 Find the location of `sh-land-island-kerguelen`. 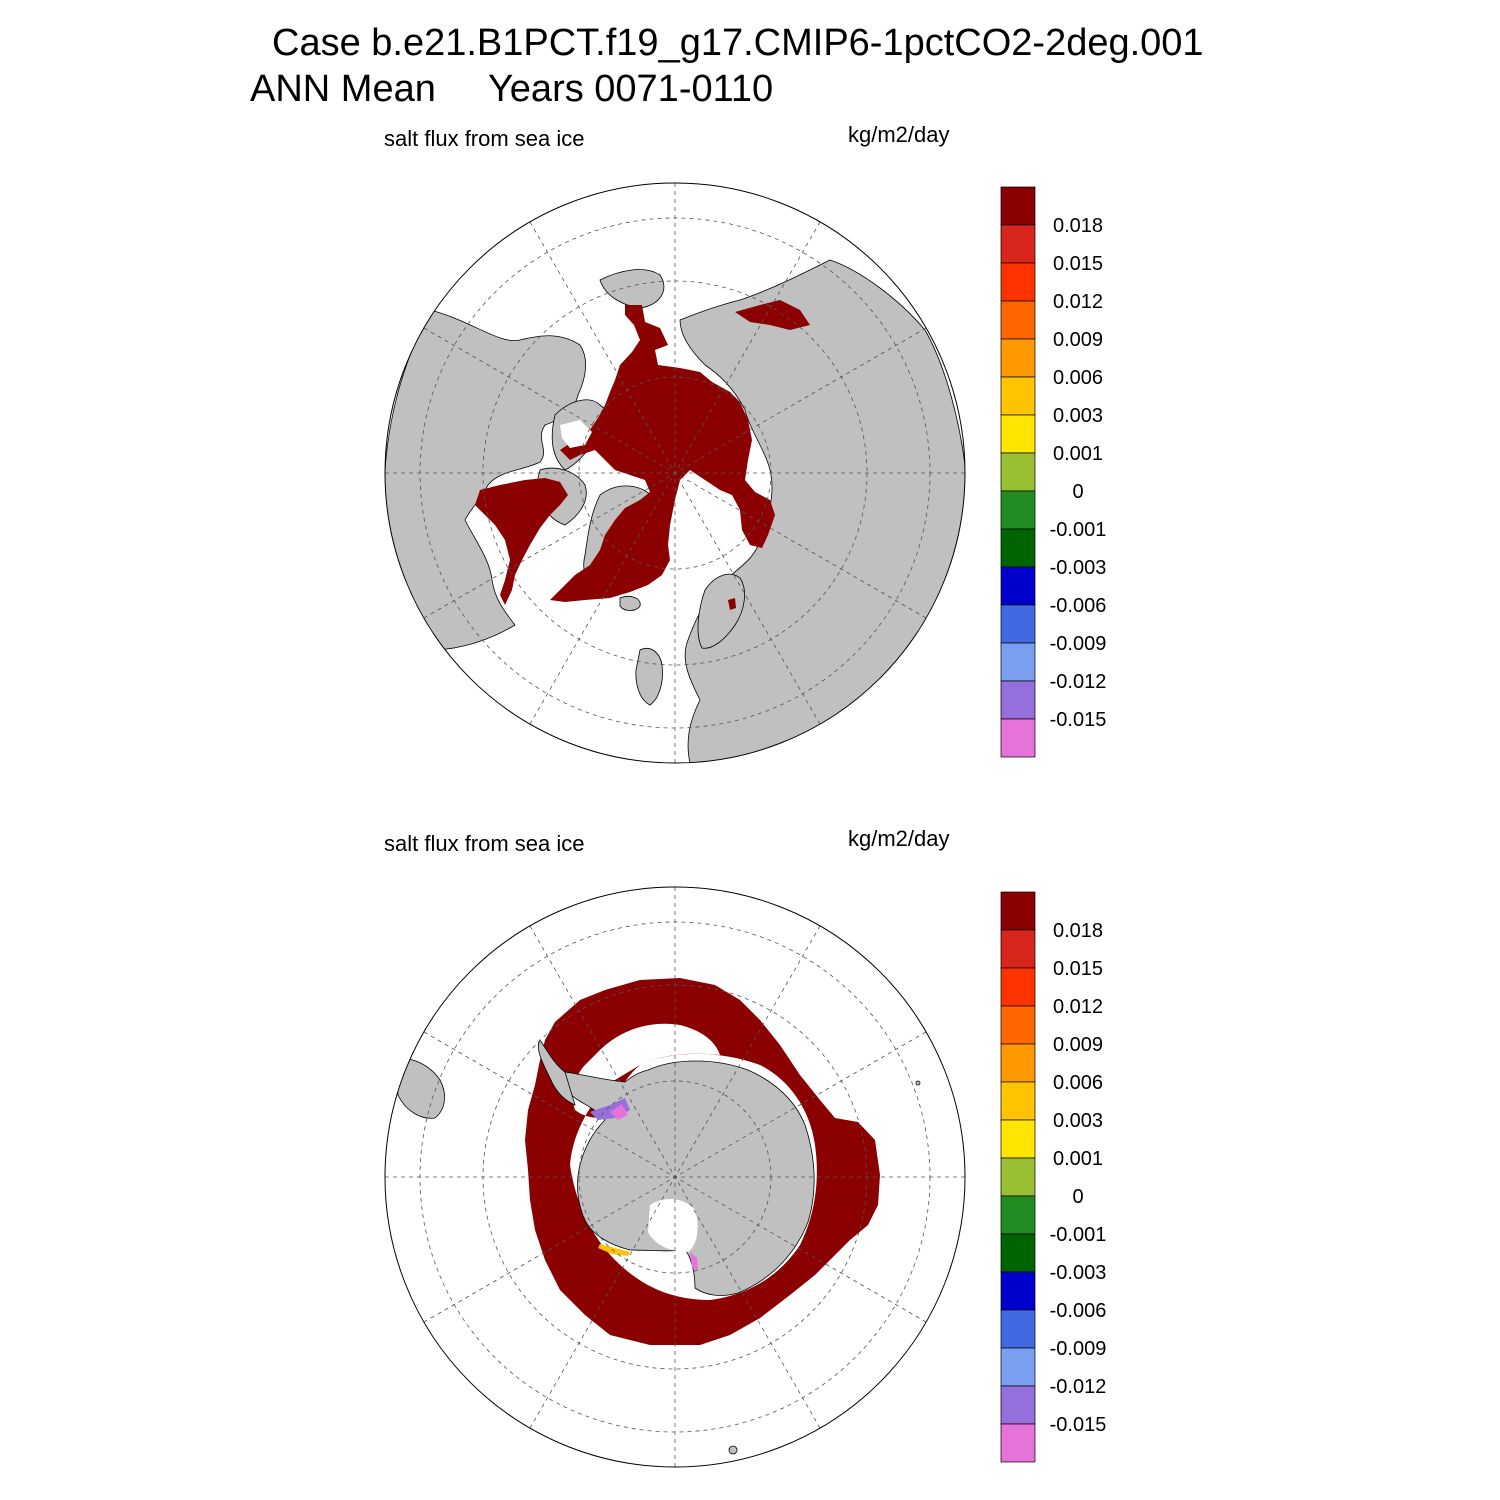

sh-land-island-kerguelen is located at coordinates (918, 1083).